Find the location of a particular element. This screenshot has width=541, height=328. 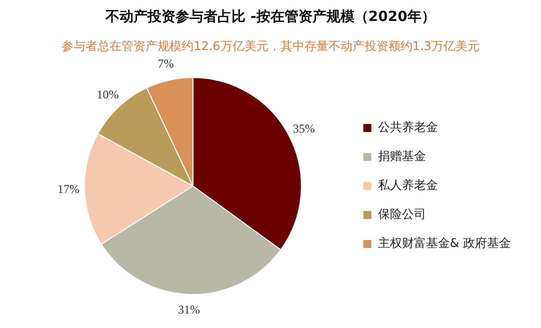

legend-label: 私人养老金 is located at coordinates (408, 185).